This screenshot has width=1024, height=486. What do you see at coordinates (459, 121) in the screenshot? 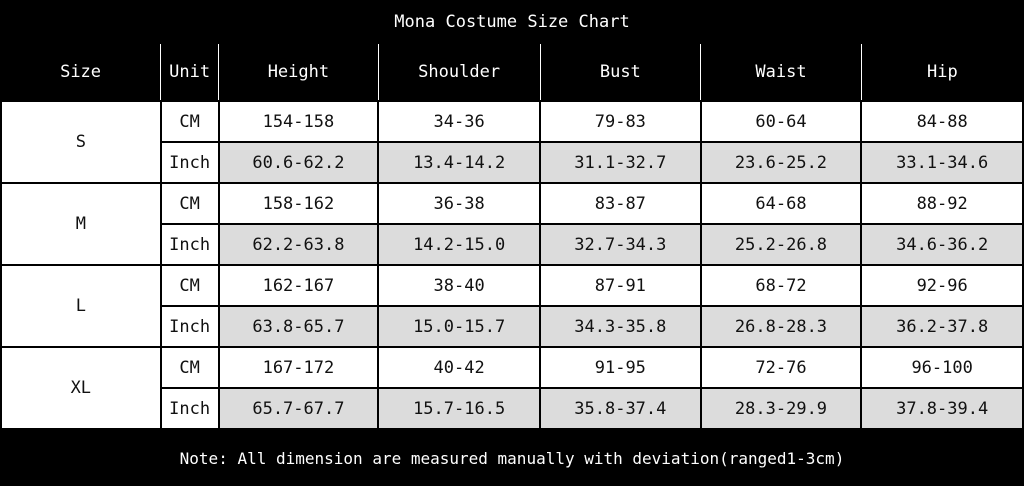
I see `shoulder-value: 34-36` at bounding box center [459, 121].